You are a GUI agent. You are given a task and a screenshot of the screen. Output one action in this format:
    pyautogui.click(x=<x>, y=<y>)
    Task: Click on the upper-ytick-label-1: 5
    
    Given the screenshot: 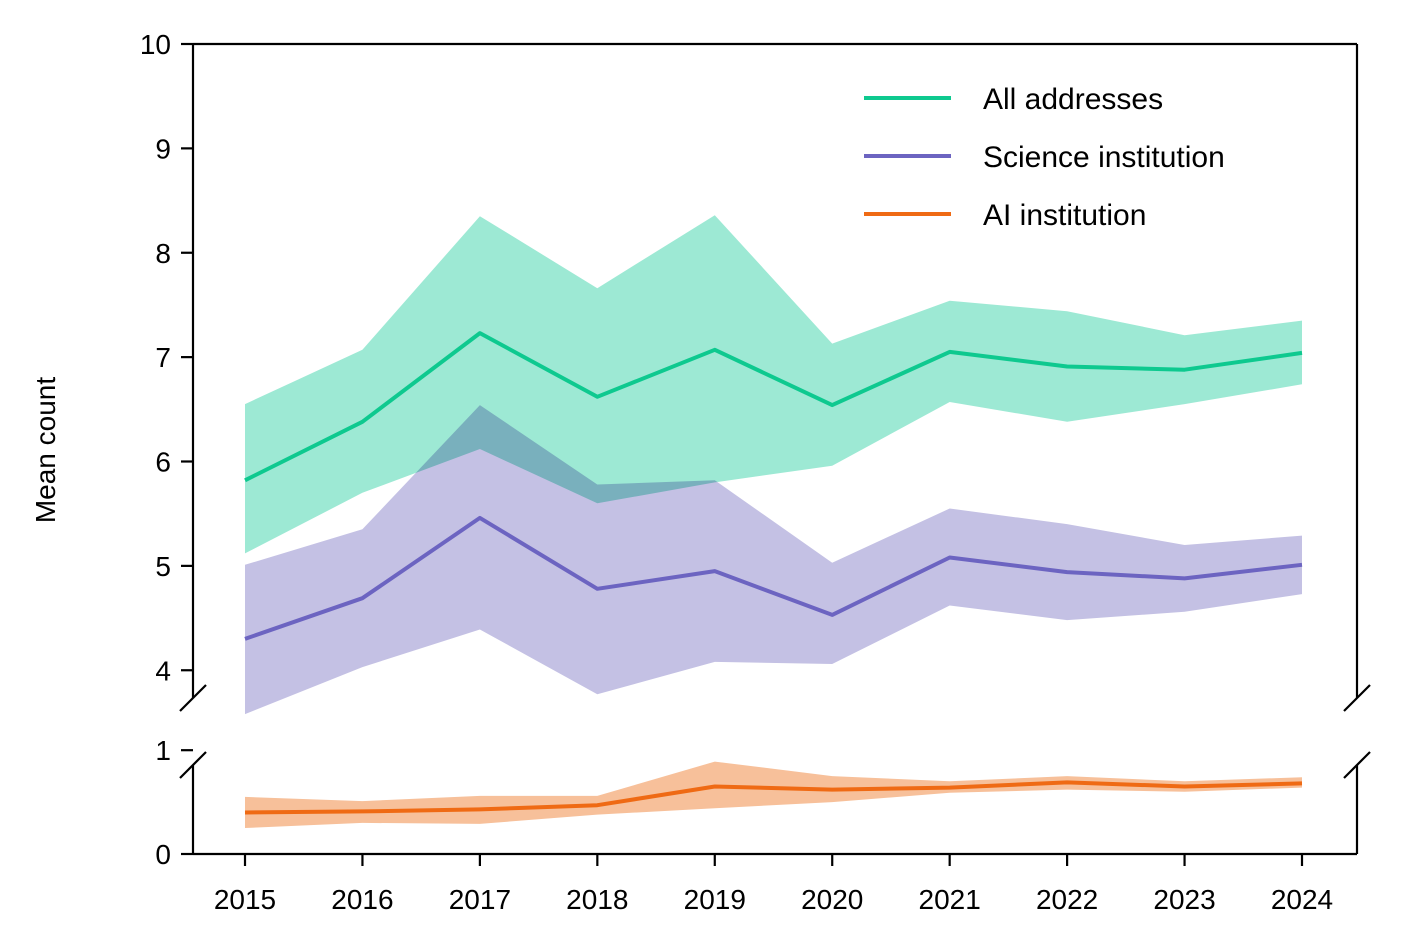 What is the action you would take?
    pyautogui.click(x=163, y=566)
    